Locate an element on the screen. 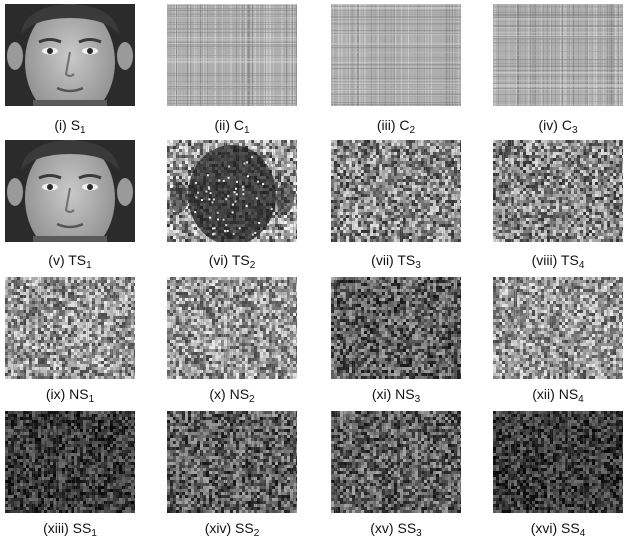  panel-graphic-v is located at coordinates (70, 191).